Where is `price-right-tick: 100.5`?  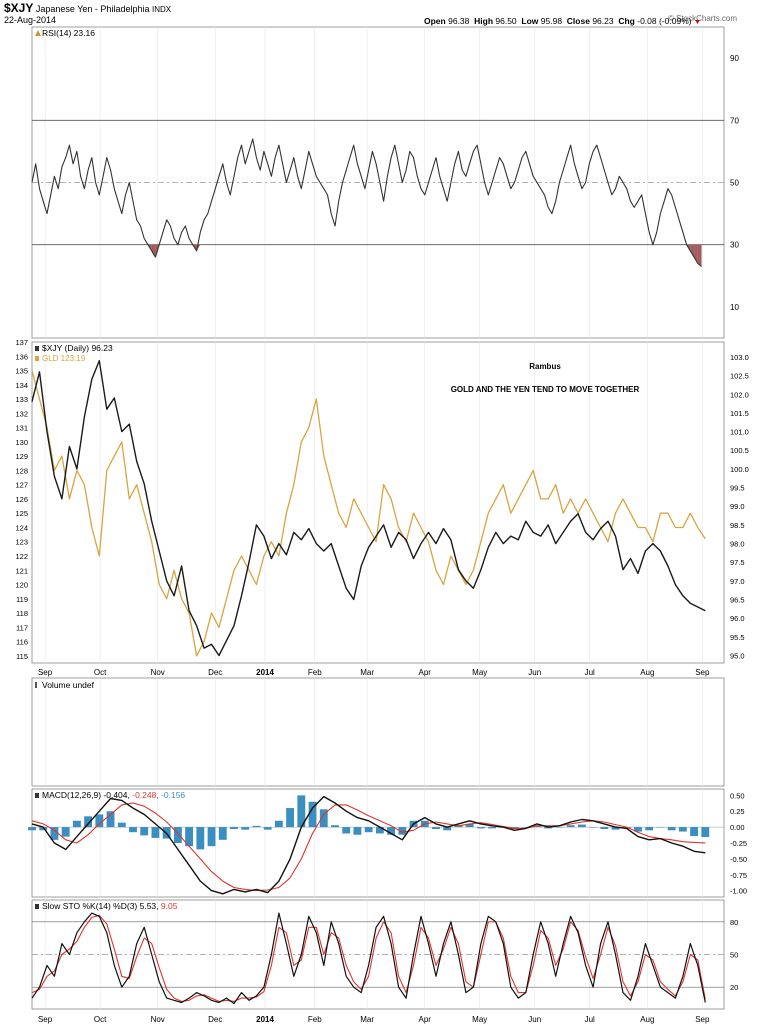 price-right-tick: 100.5 is located at coordinates (739, 450).